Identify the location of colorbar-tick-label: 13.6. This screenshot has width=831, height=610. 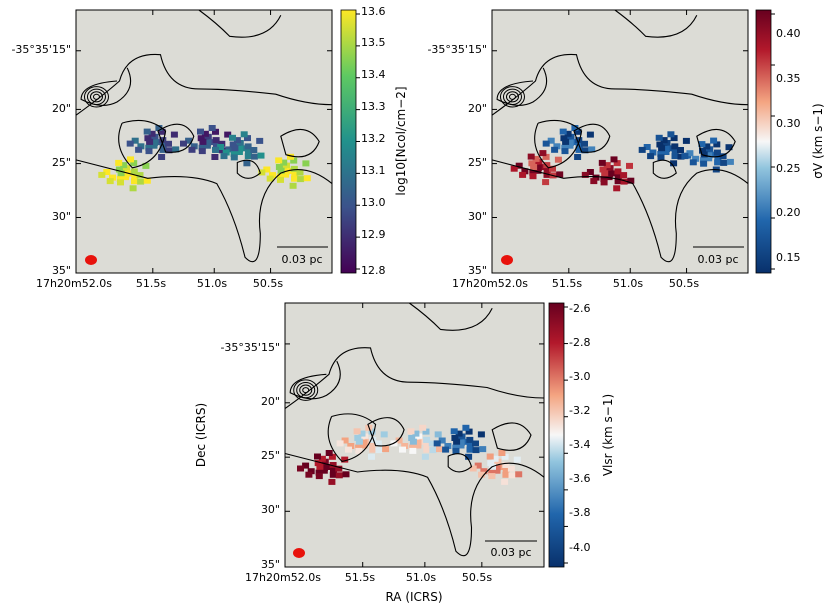
(373, 11).